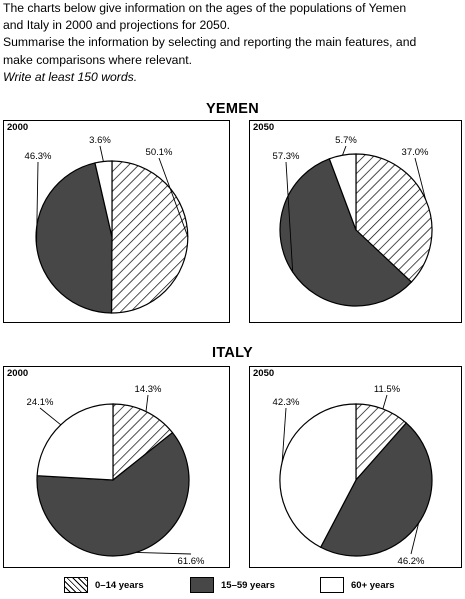 Image resolution: width=465 pixels, height=599 pixels. What do you see at coordinates (119, 585) in the screenshot?
I see `legend-label: 0–14 years` at bounding box center [119, 585].